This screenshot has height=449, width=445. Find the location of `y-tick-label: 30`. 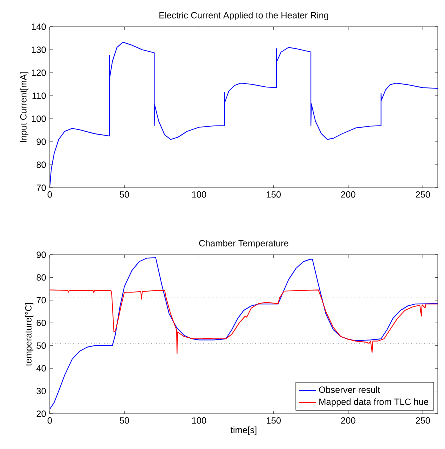

y-tick-label: 30 is located at coordinates (41, 391).